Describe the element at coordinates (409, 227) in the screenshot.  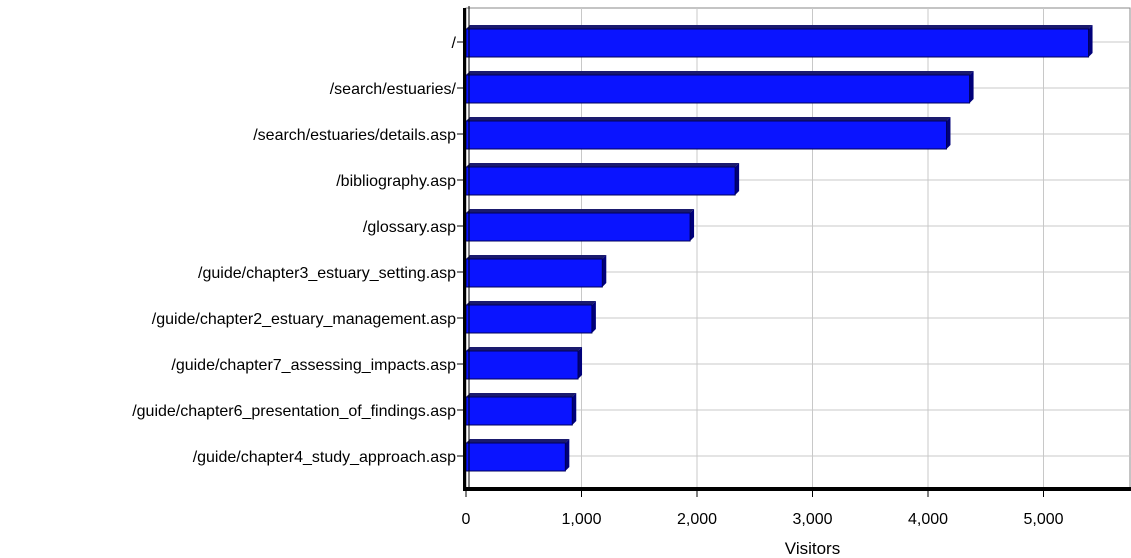
I see `y-tick-label: /glossary.asp` at that location.